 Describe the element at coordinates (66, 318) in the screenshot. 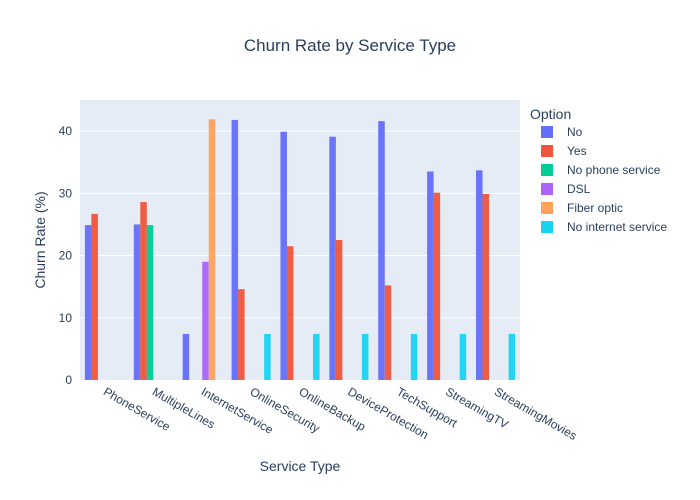

I see `y-tick-label: 10` at that location.